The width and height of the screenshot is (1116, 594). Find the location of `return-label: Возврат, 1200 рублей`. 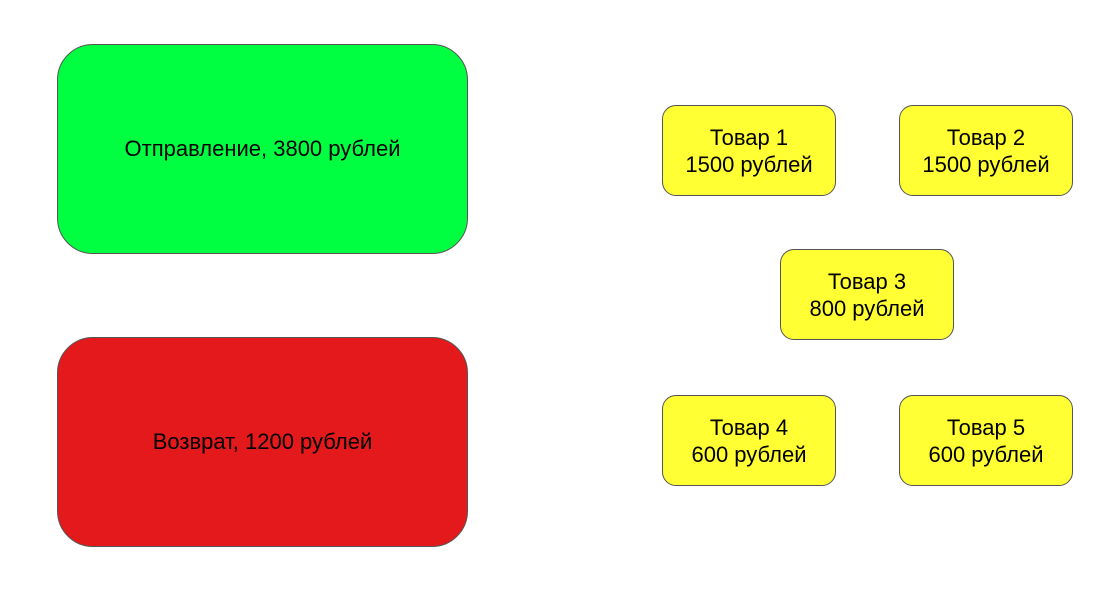

return-label: Возврат, 1200 рублей is located at coordinates (262, 441).